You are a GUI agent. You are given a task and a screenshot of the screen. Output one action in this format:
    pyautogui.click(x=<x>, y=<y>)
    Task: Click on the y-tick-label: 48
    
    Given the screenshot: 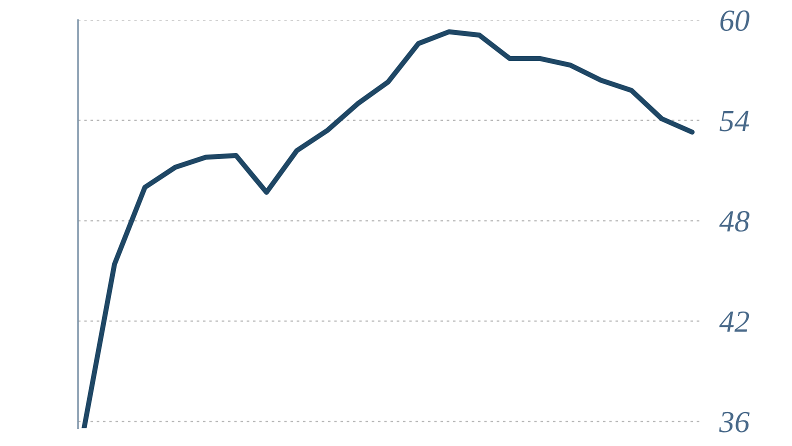 What is the action you would take?
    pyautogui.click(x=734, y=221)
    